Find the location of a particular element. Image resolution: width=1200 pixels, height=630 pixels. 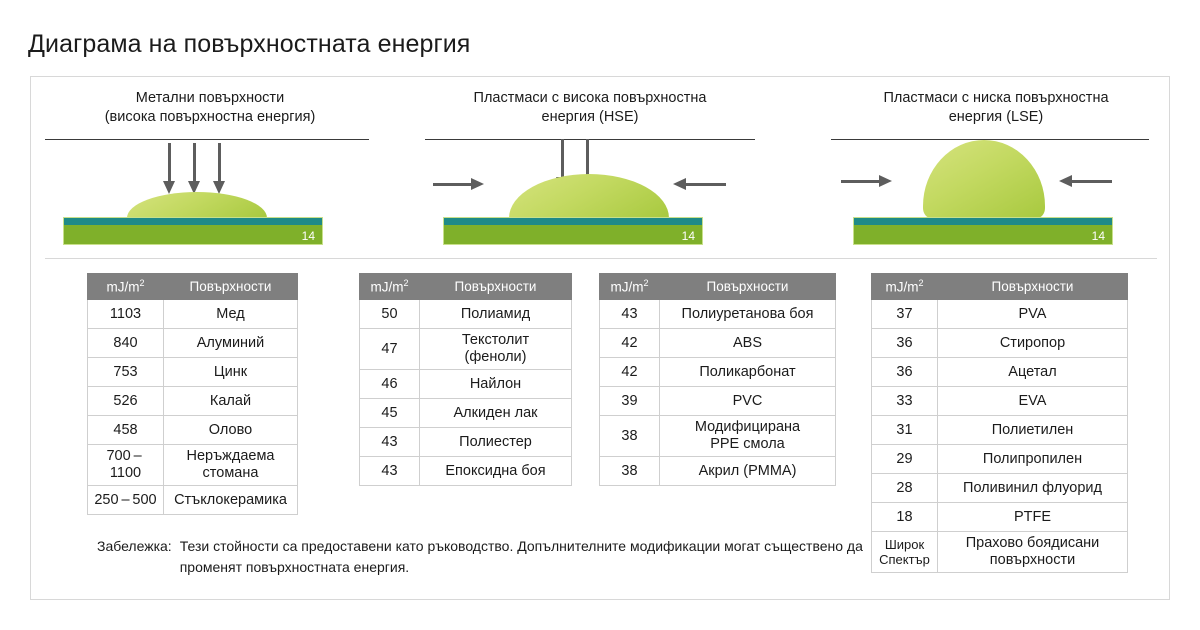

table-row: 38 Акрил (PMMA) is located at coordinates (717, 471).